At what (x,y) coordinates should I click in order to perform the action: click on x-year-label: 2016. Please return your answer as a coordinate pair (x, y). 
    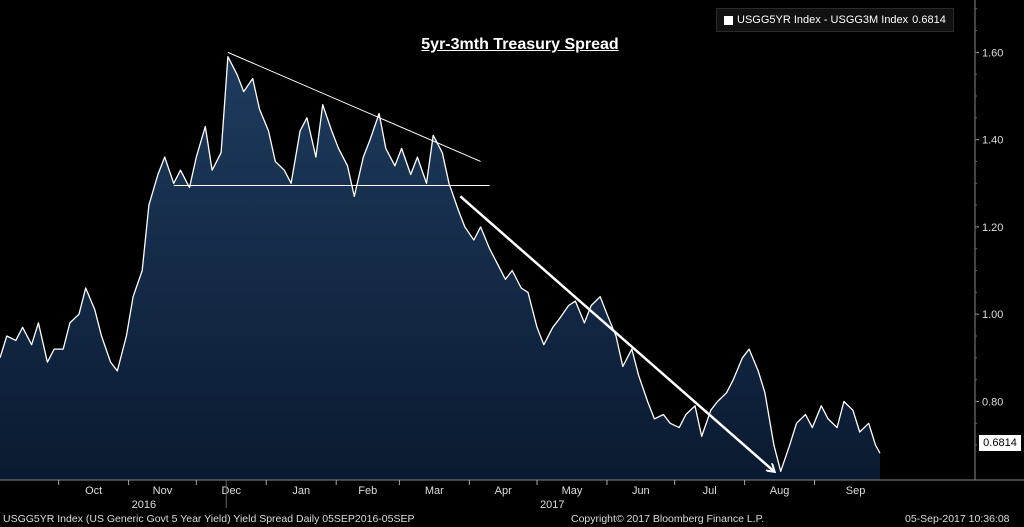
    Looking at the image, I should click on (144, 505).